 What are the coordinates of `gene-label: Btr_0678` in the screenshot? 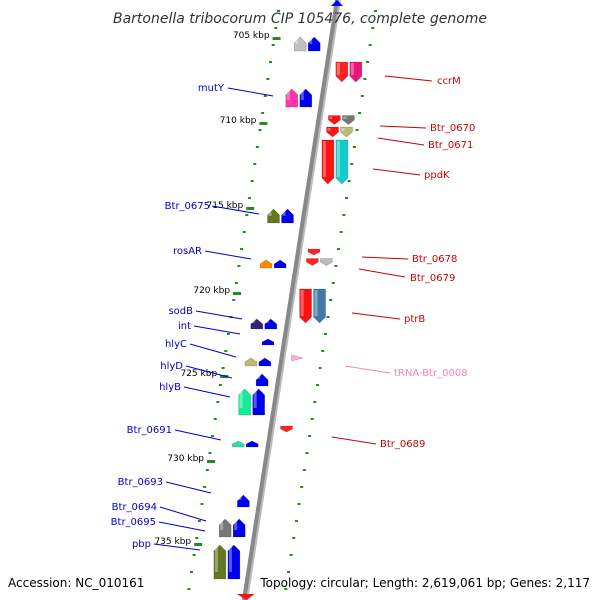 It's located at (434, 259).